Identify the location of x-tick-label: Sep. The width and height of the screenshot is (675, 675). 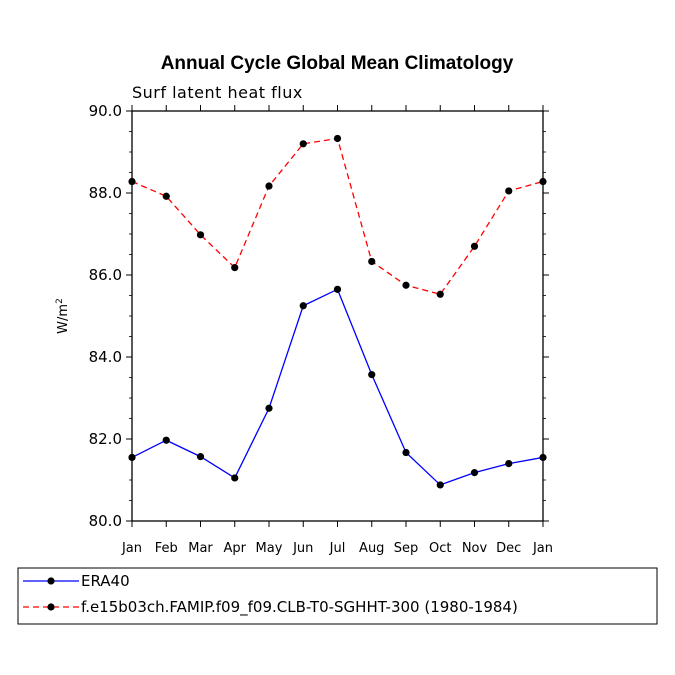
(406, 548).